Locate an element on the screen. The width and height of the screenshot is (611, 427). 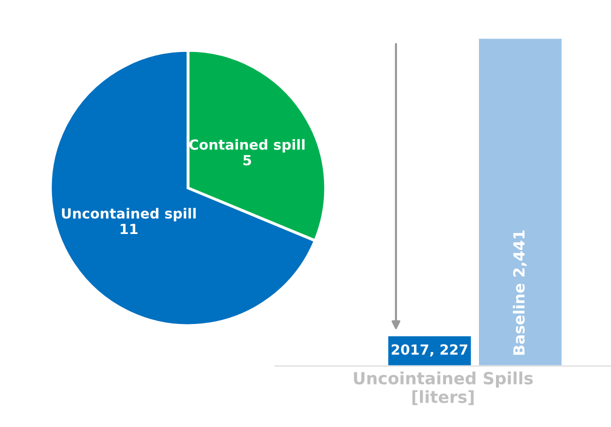
data-label: 5 is located at coordinates (247, 160).